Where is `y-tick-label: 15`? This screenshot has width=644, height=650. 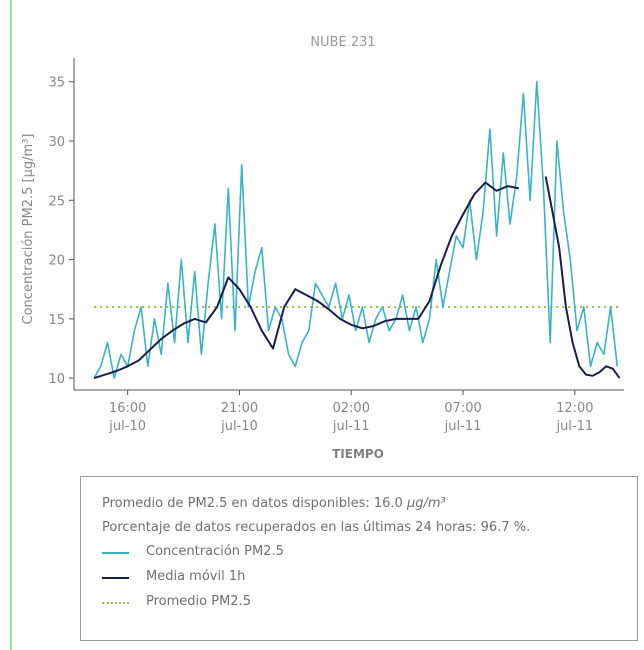 y-tick-label: 15 is located at coordinates (56, 320).